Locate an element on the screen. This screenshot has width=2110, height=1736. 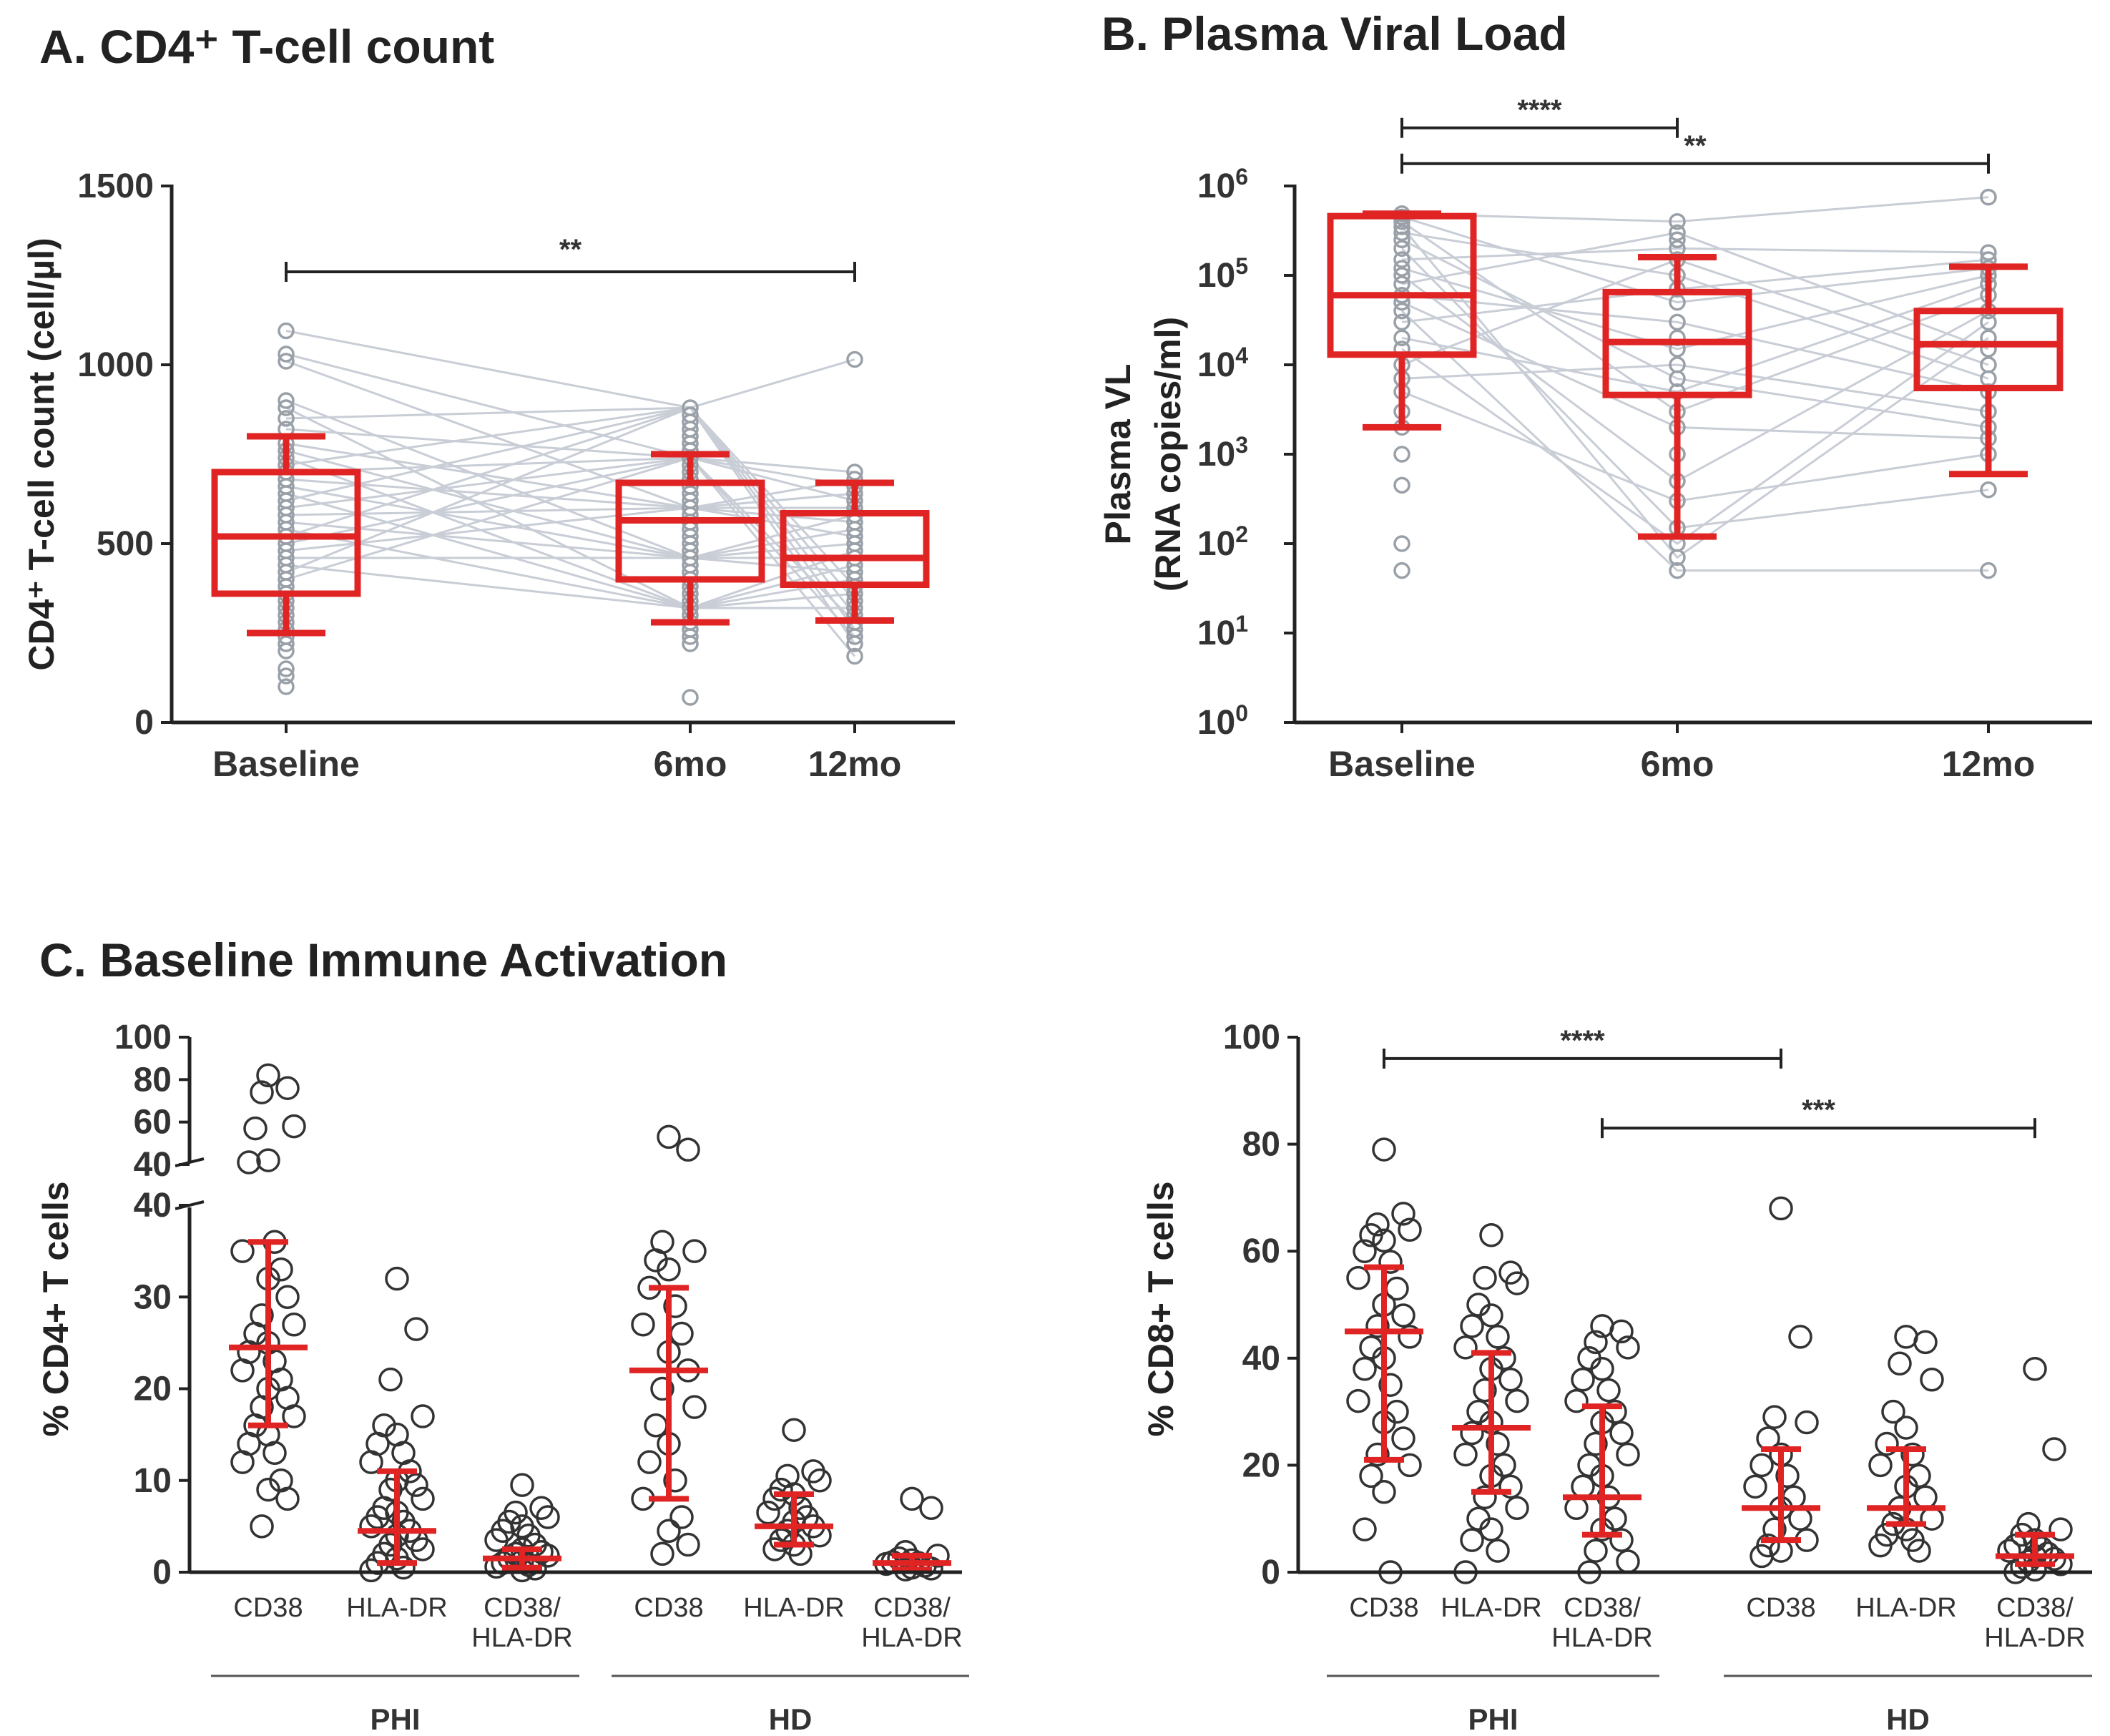
y-tick-label: 10² is located at coordinates (1222, 542).